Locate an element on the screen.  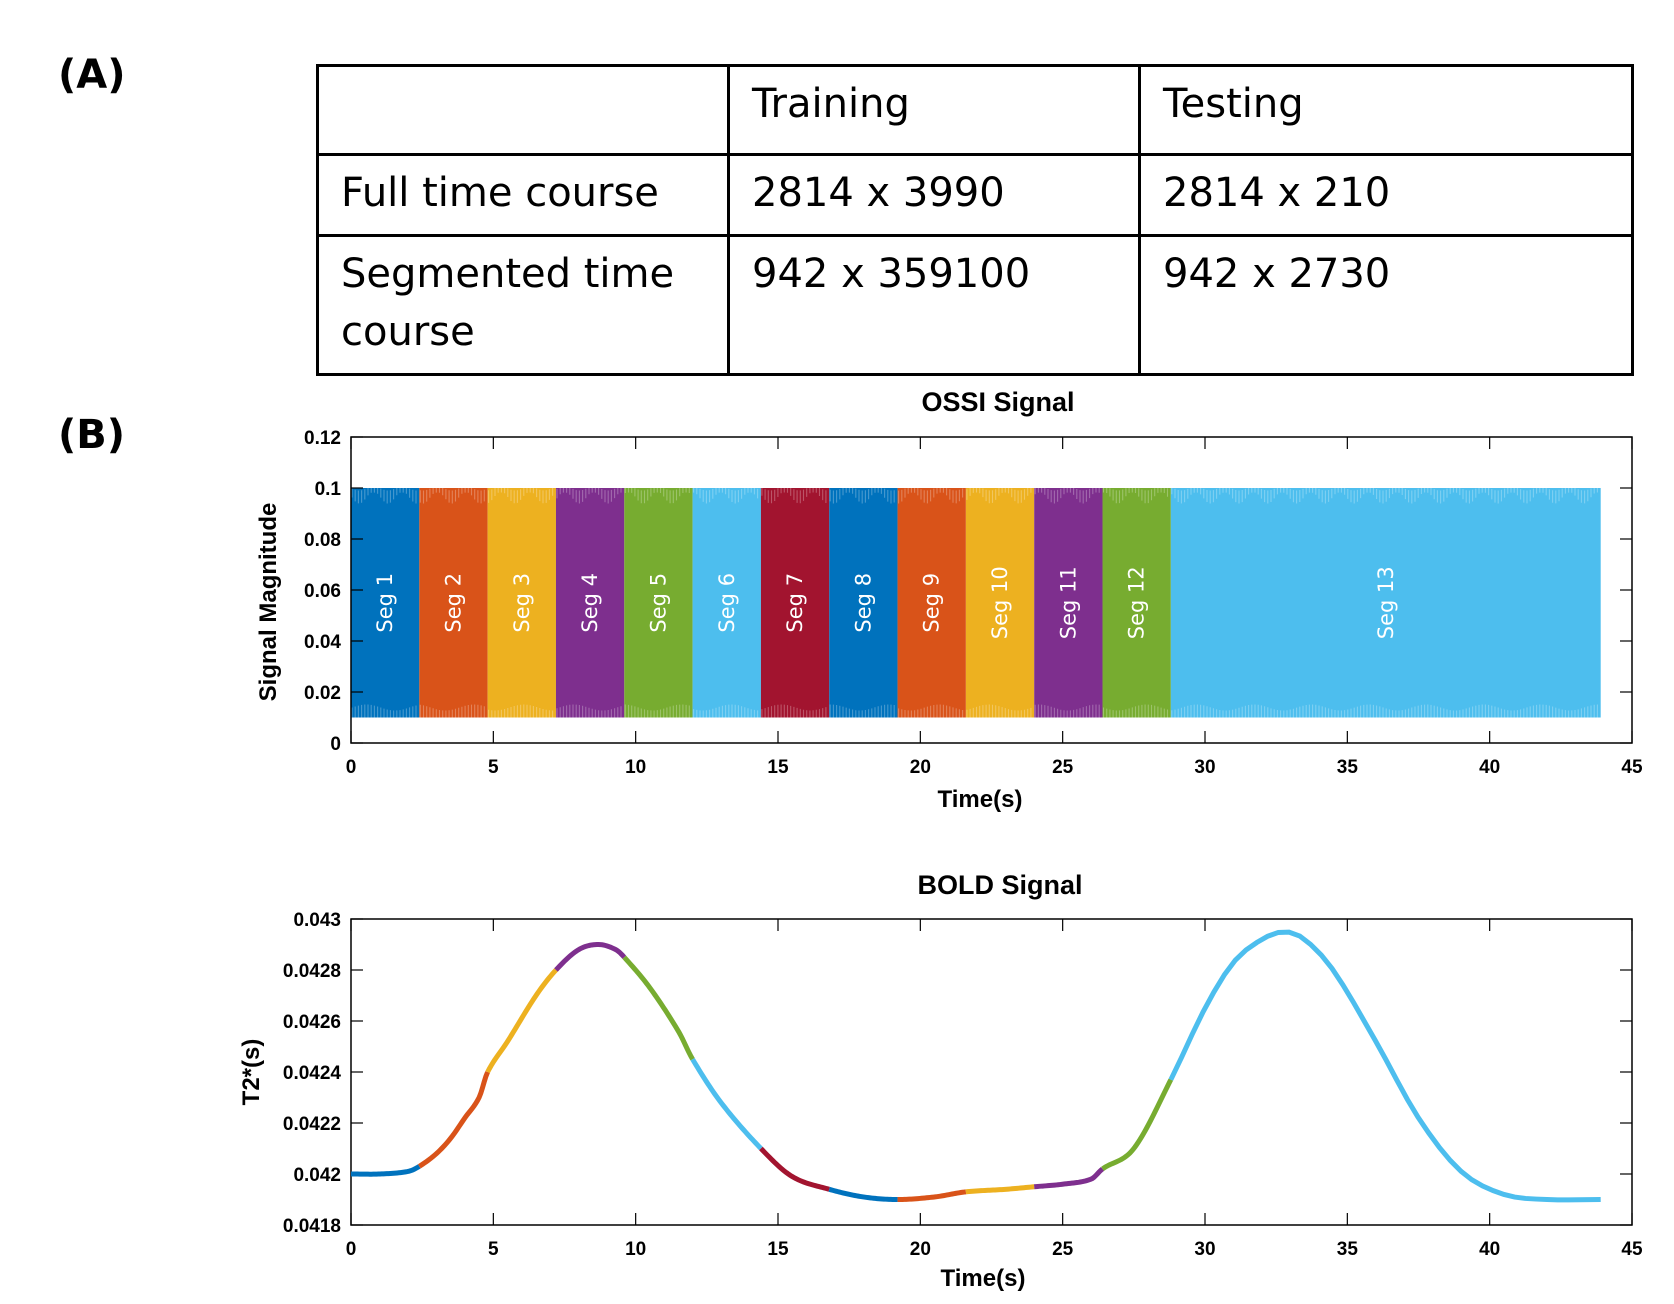
ossi-x-tick-label: 5 is located at coordinates (493, 767).